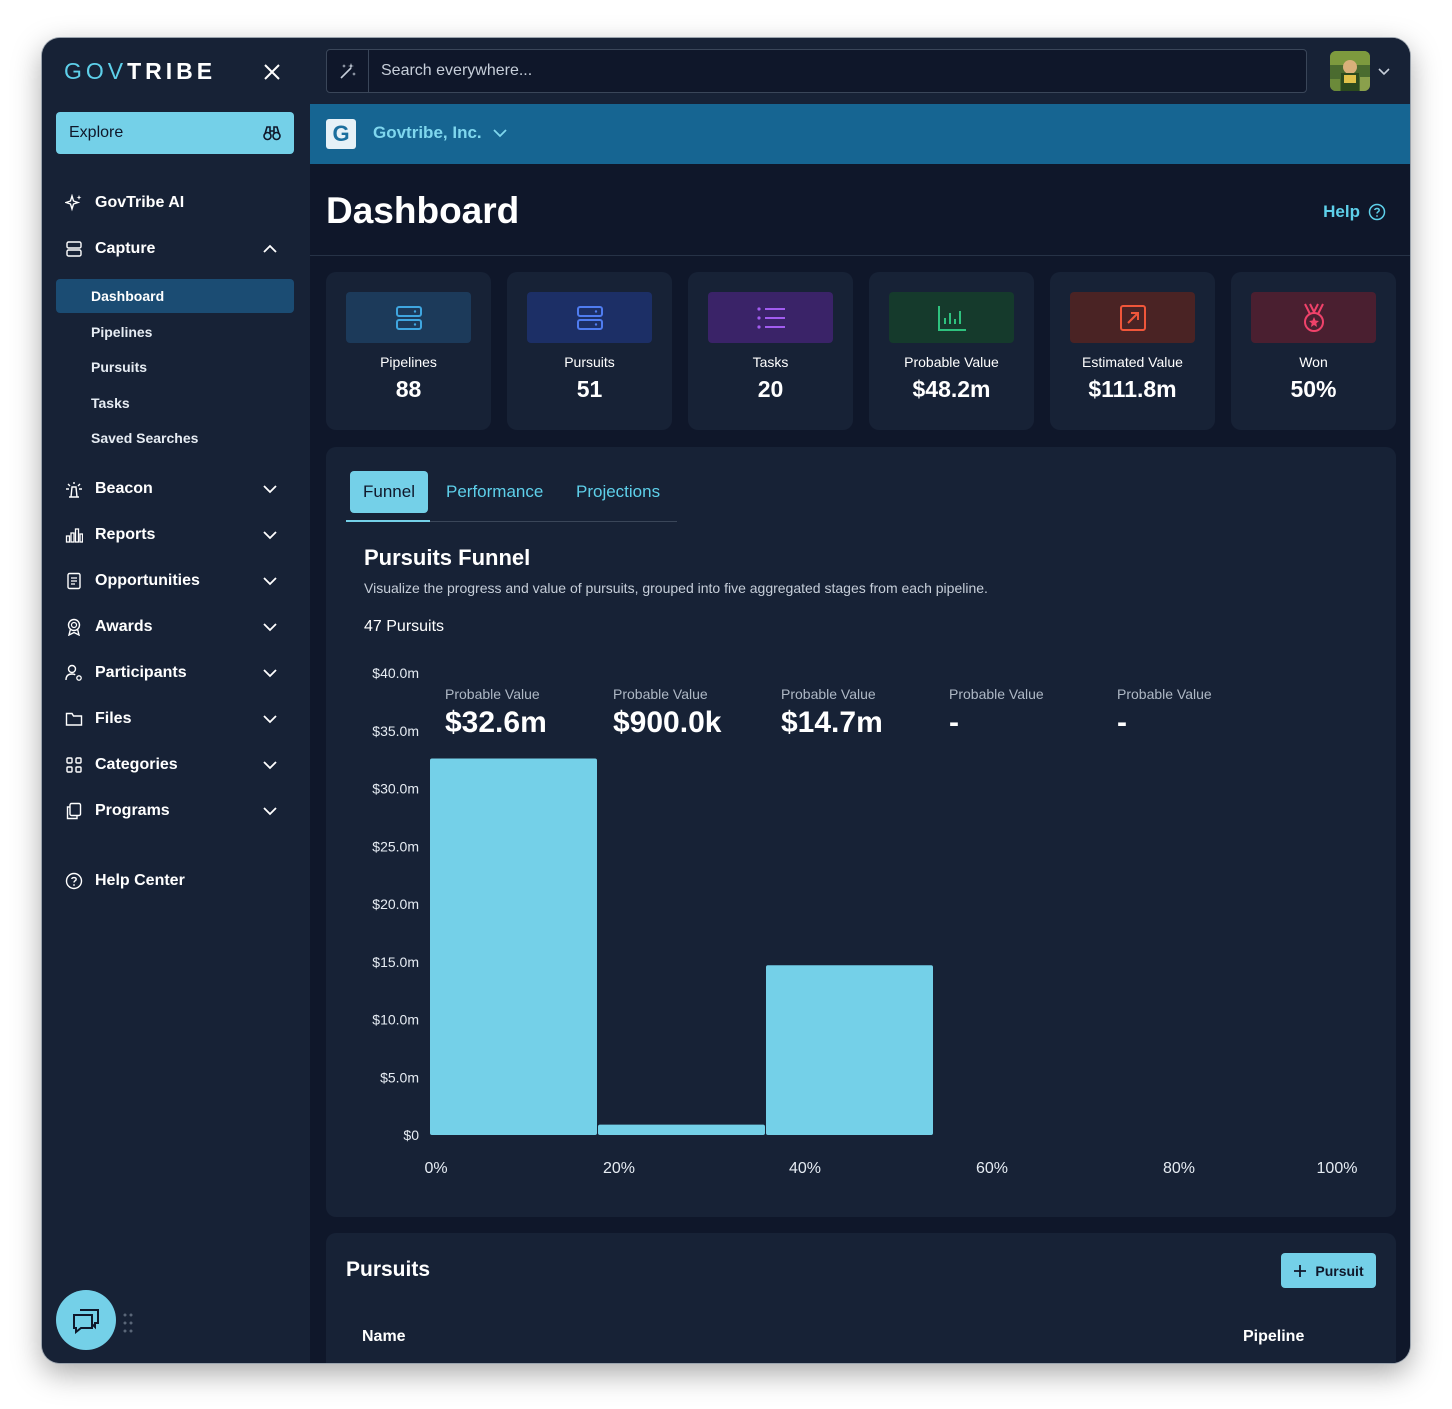  What do you see at coordinates (341, 134) in the screenshot?
I see `org-logo: G` at bounding box center [341, 134].